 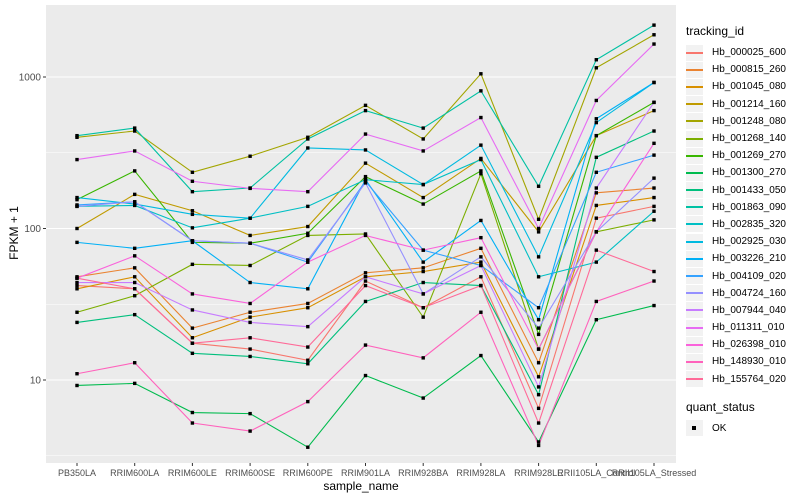 I want to click on legend-key-ok, so click(x=694, y=428).